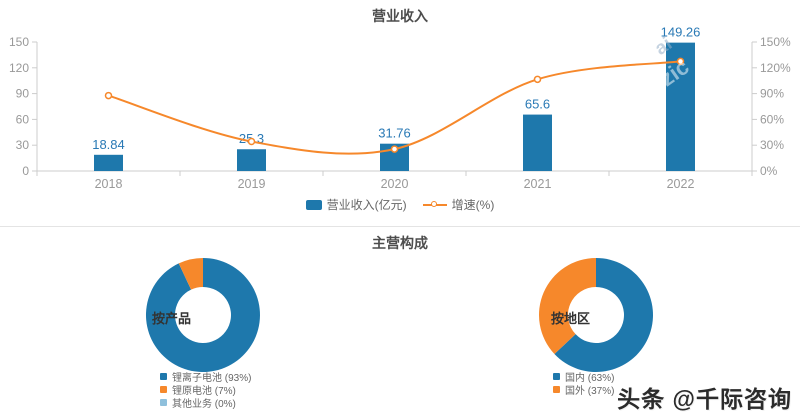 The height and width of the screenshot is (418, 800). What do you see at coordinates (537, 104) in the screenshot?
I see `bar-value-label: 65.6` at bounding box center [537, 104].